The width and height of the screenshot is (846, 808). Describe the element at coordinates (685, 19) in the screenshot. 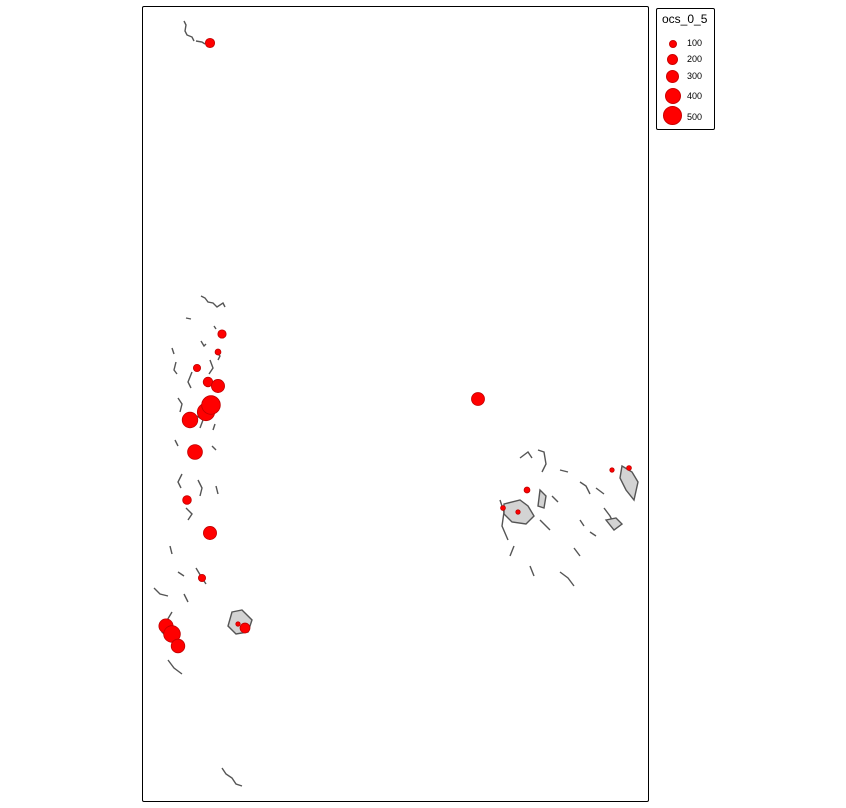

I see `legend-title: ocs_0_5` at that location.